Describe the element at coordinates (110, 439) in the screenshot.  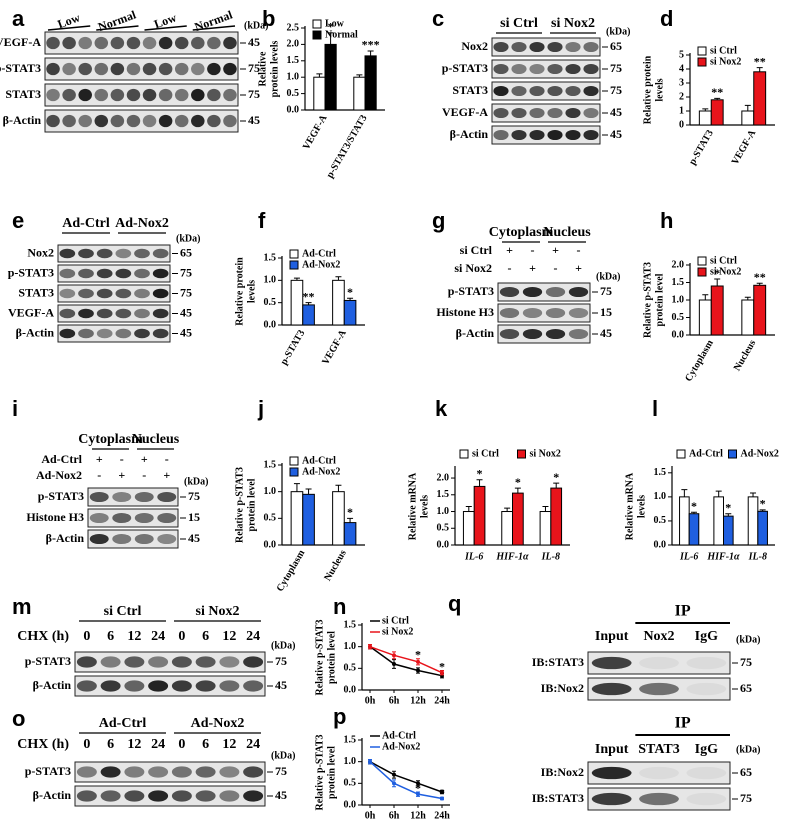
I see `group-label: Cytoplasm` at that location.